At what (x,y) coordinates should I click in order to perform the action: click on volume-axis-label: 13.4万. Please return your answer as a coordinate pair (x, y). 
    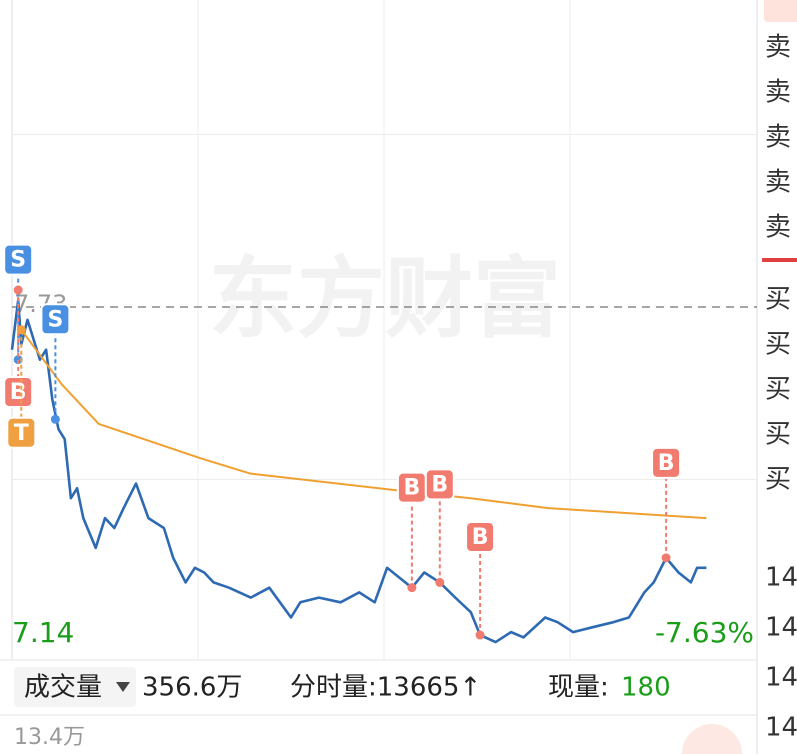
    Looking at the image, I should click on (49, 737).